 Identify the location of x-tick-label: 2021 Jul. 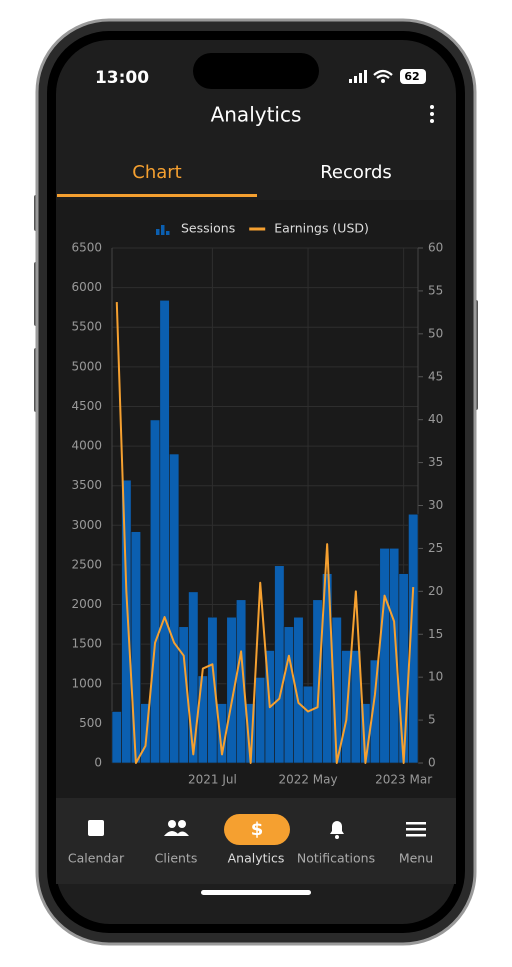
(212, 780).